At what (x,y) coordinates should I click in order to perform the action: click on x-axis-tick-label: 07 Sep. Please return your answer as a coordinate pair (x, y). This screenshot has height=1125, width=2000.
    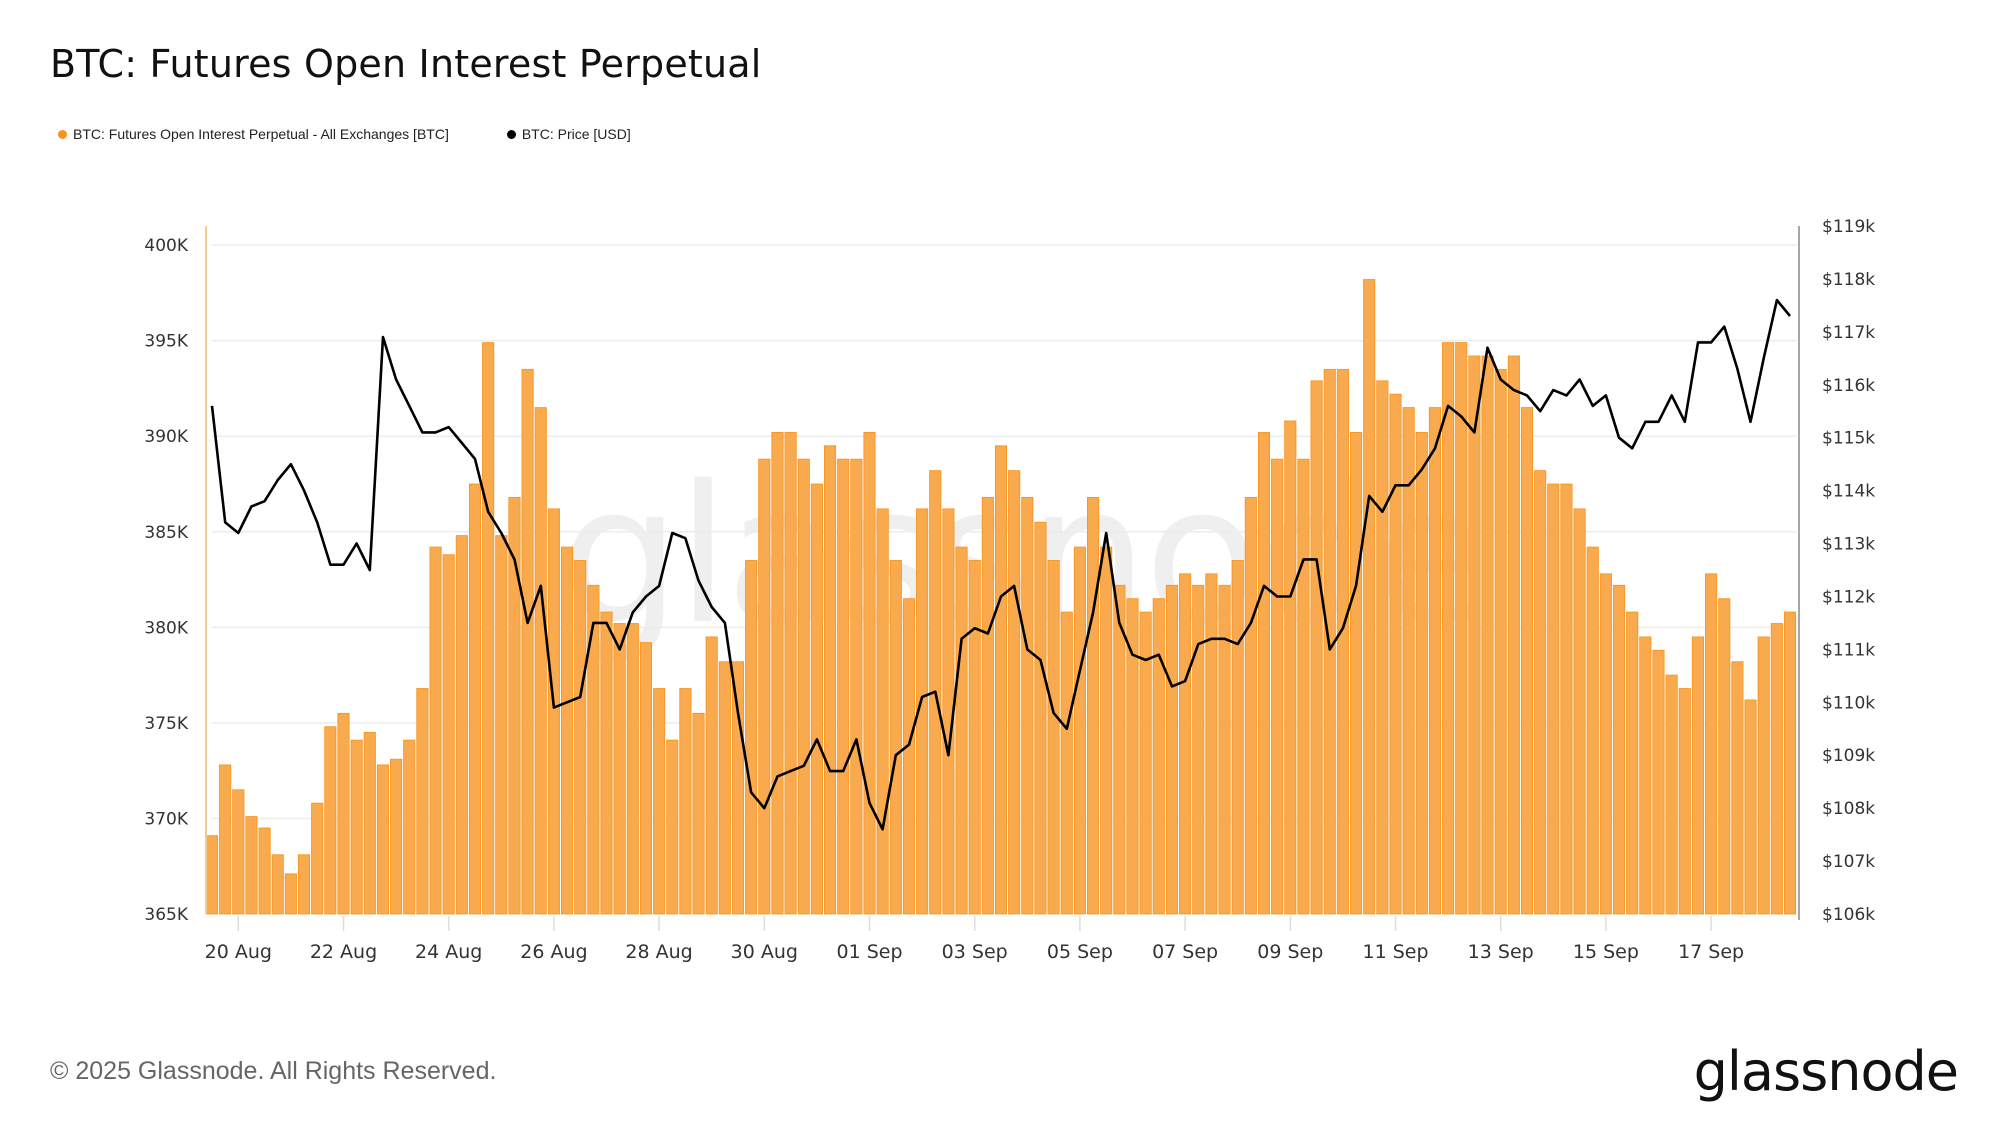
    Looking at the image, I should click on (1185, 952).